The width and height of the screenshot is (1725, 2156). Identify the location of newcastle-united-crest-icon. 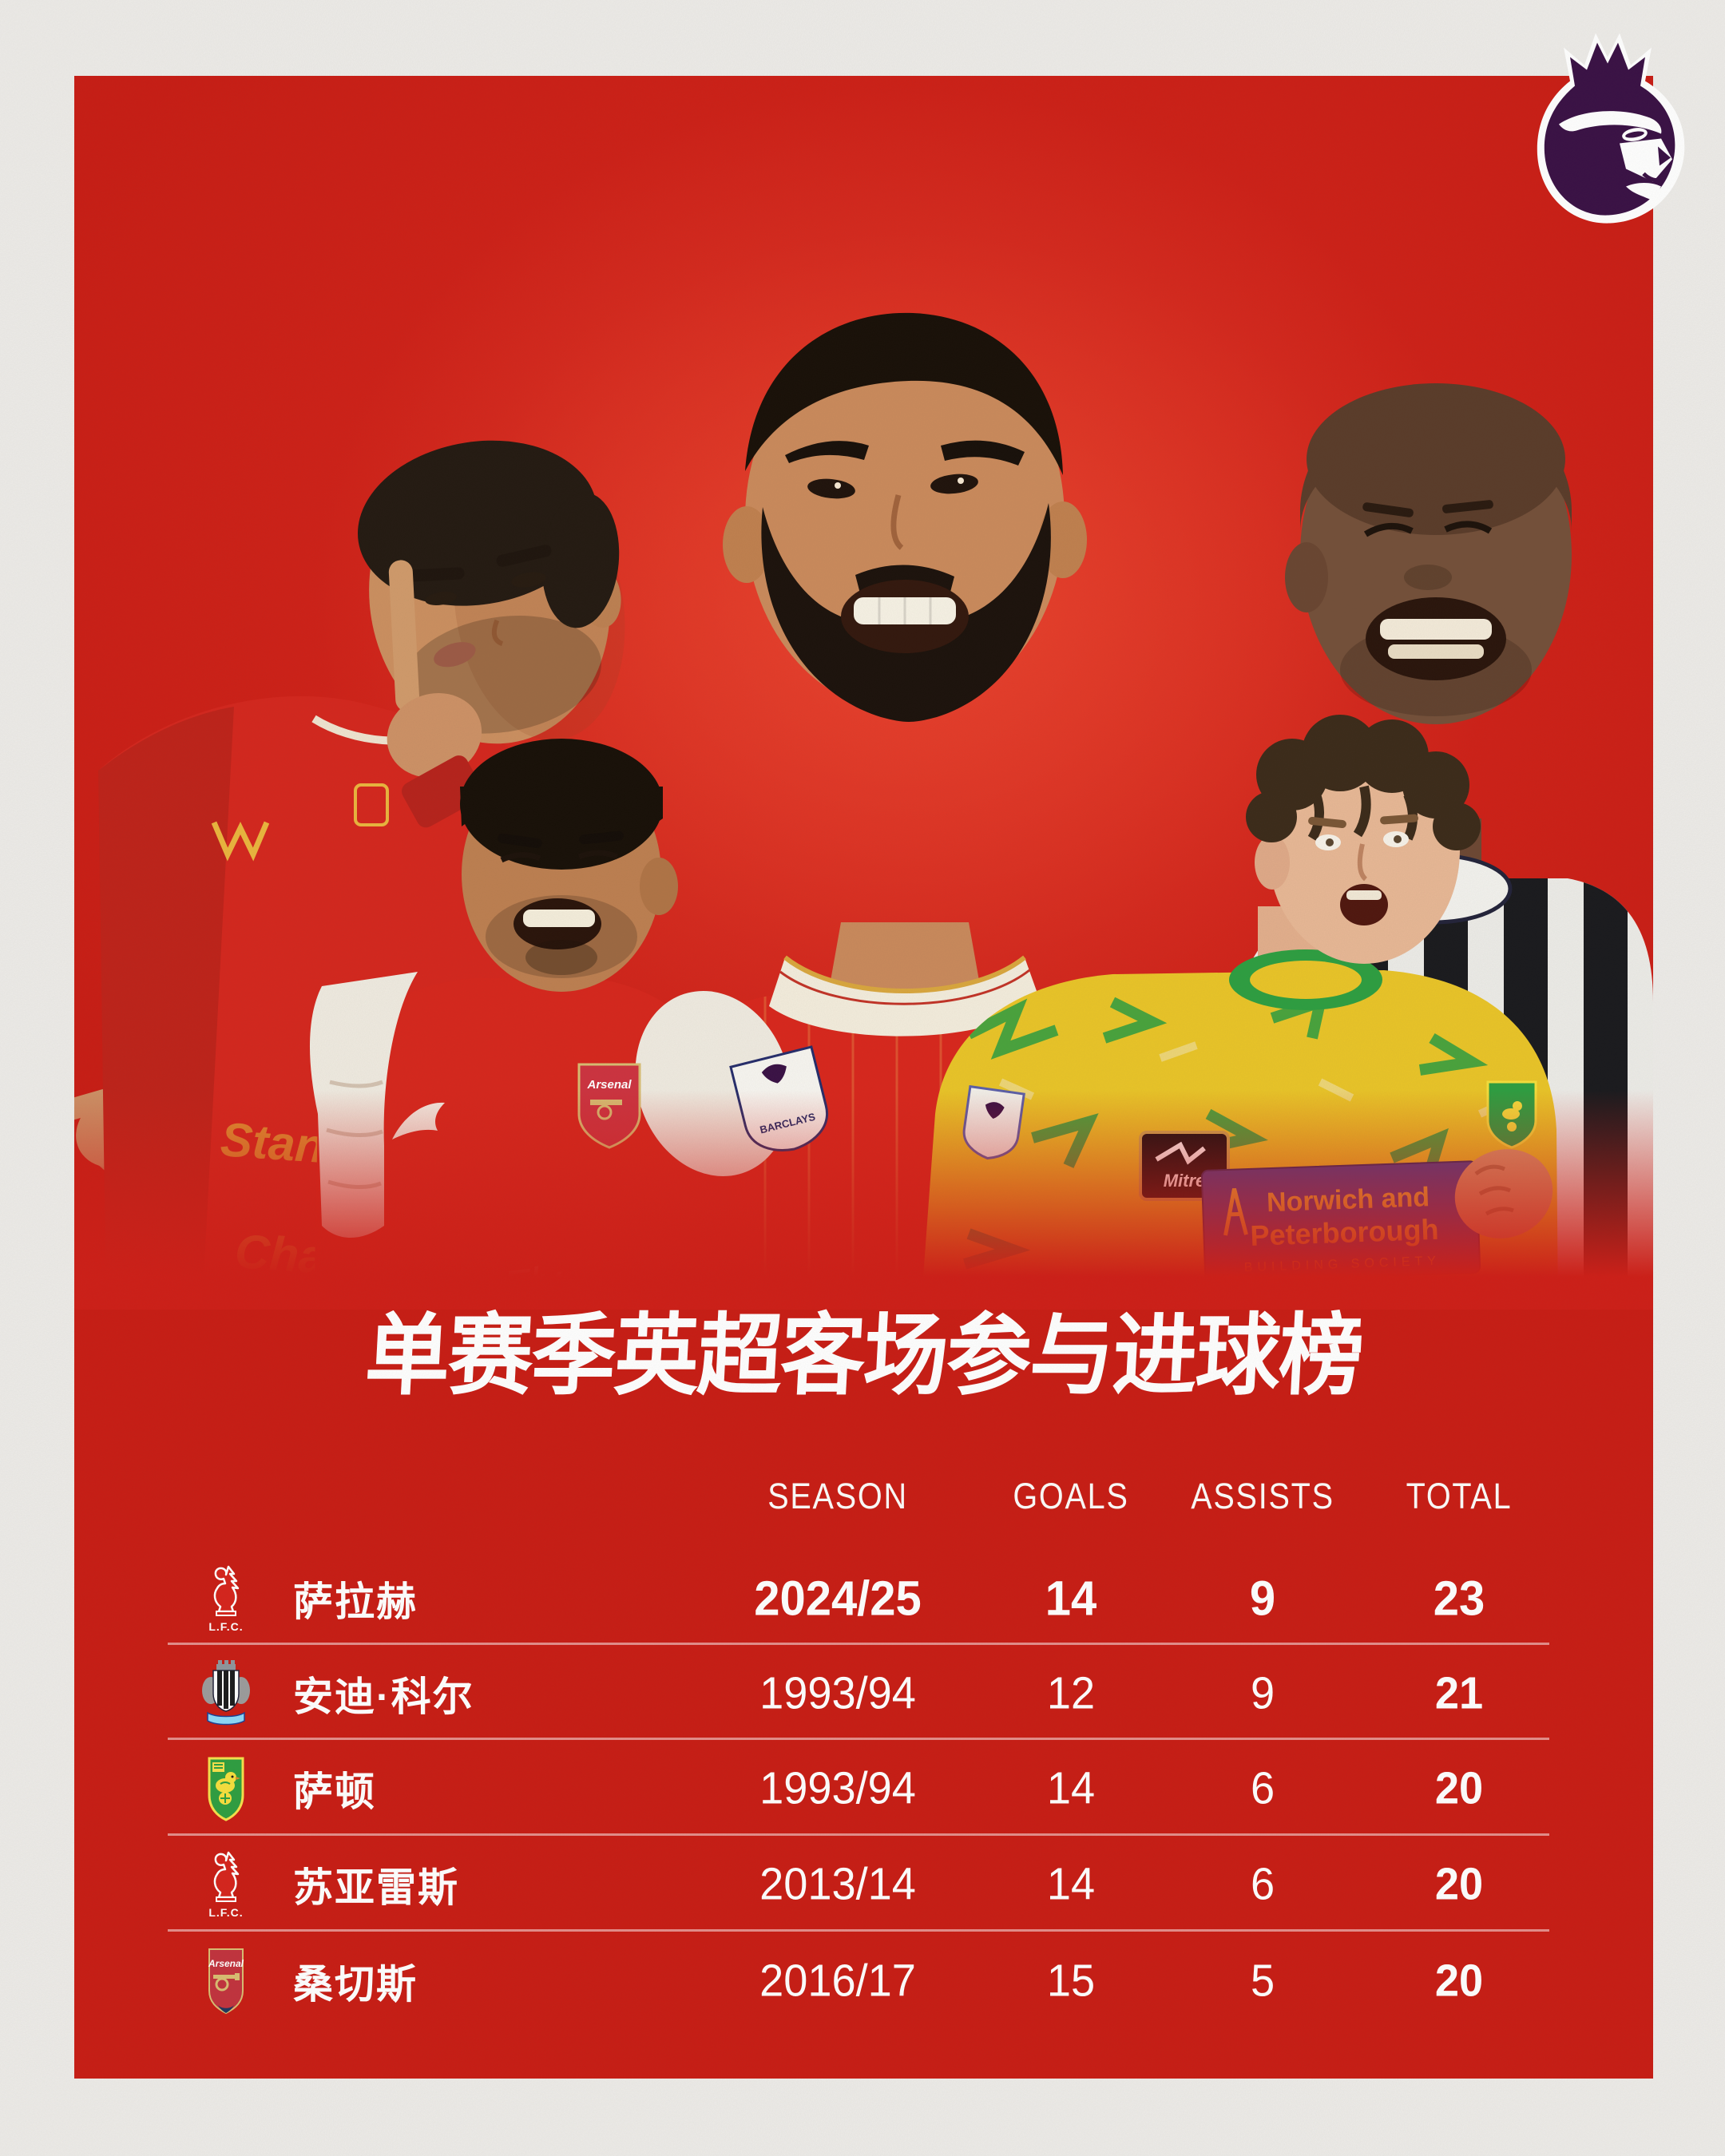
(226, 1693).